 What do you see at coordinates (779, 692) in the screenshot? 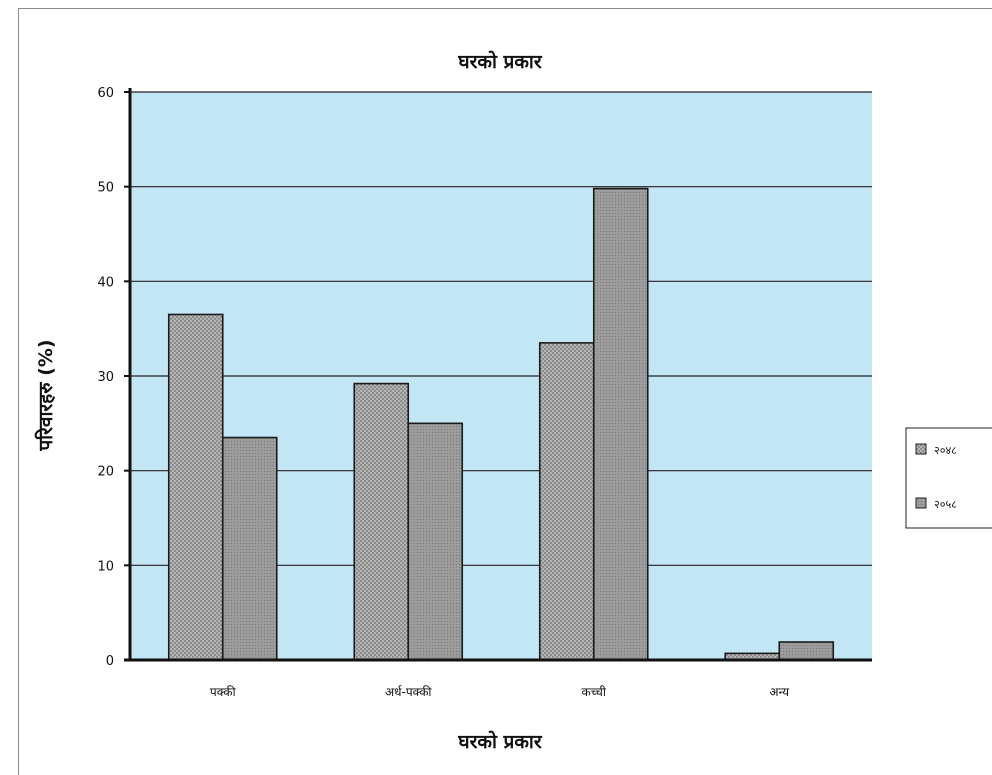
I see `x-tick-label: अन्य` at bounding box center [779, 692].